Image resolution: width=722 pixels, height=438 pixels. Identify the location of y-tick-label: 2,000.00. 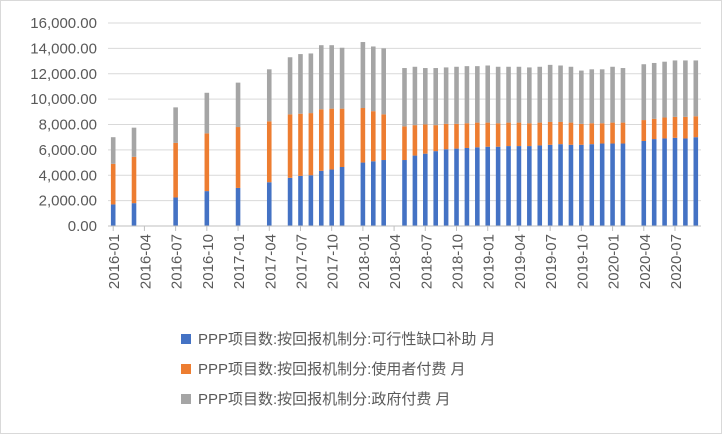
(68, 201).